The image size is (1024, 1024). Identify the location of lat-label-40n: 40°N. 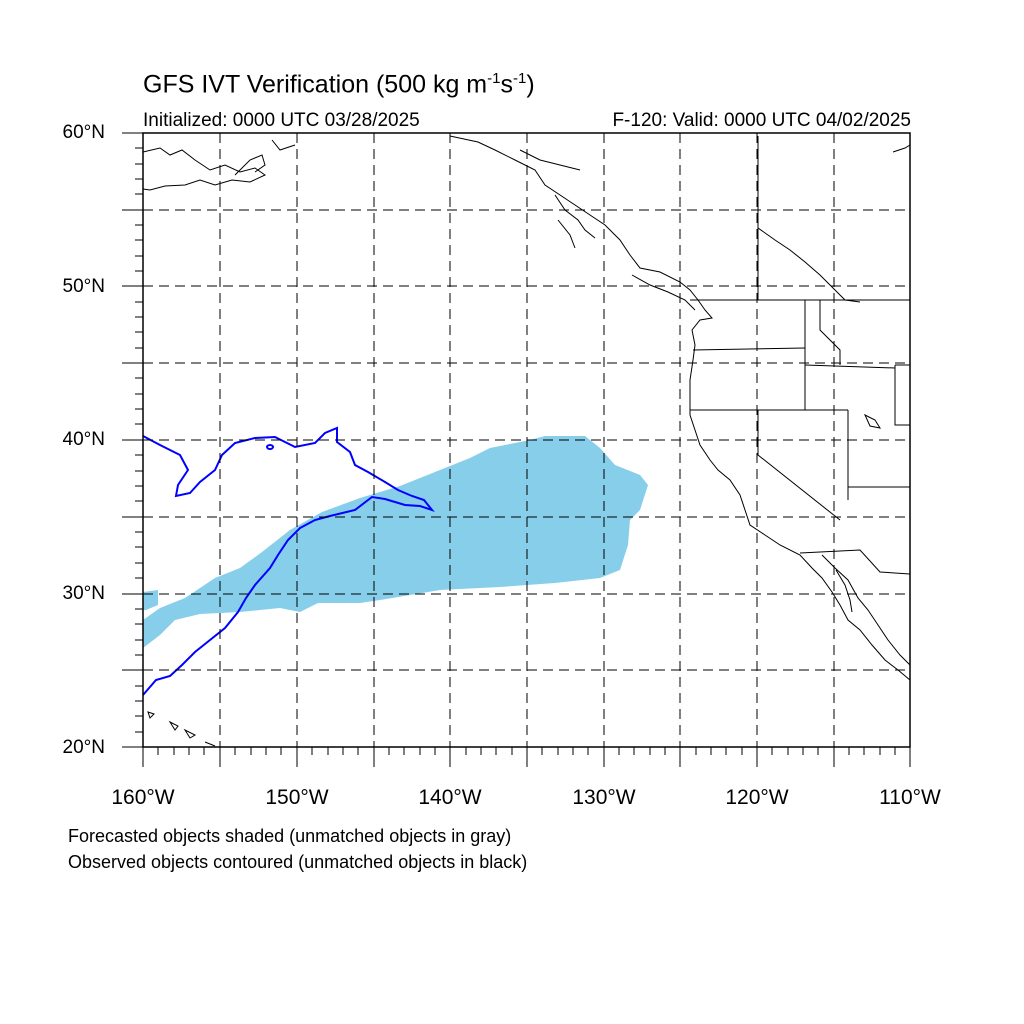
(83, 439).